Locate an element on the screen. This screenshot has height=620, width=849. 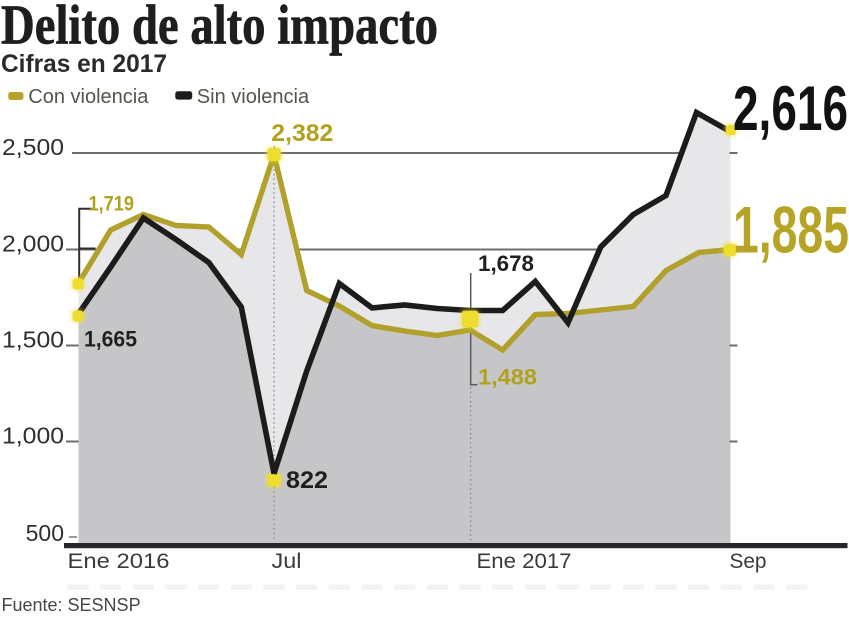
svg-text: 1,885 is located at coordinates (791, 230).